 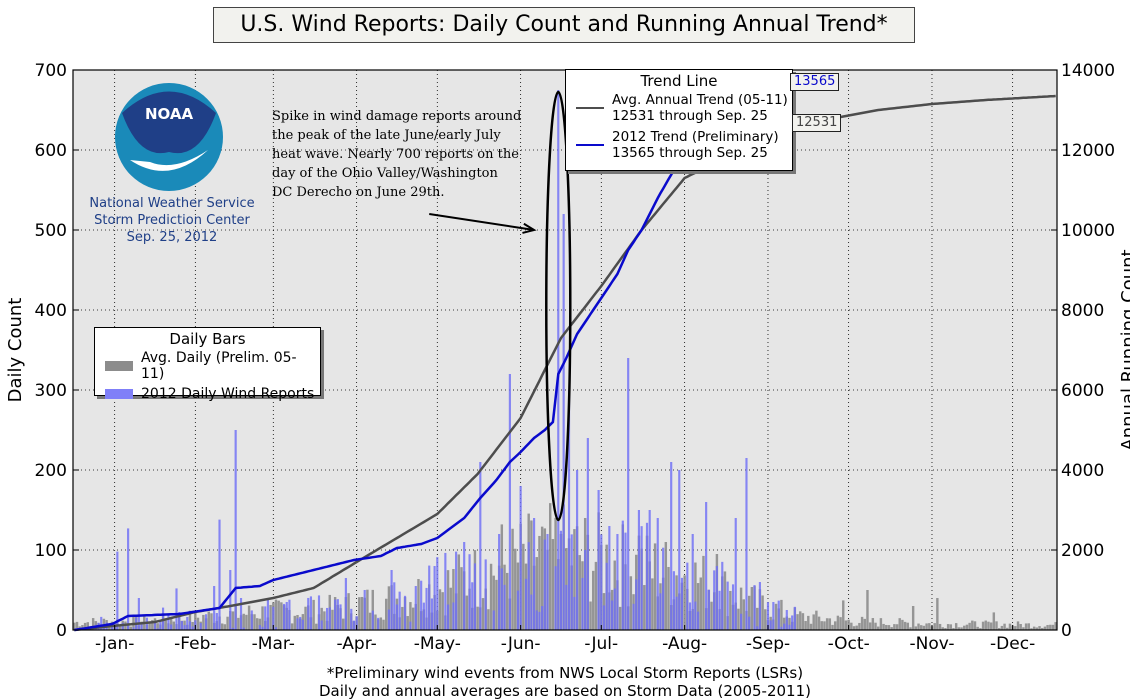 I want to click on y-tick-label: 300, so click(x=51, y=391).